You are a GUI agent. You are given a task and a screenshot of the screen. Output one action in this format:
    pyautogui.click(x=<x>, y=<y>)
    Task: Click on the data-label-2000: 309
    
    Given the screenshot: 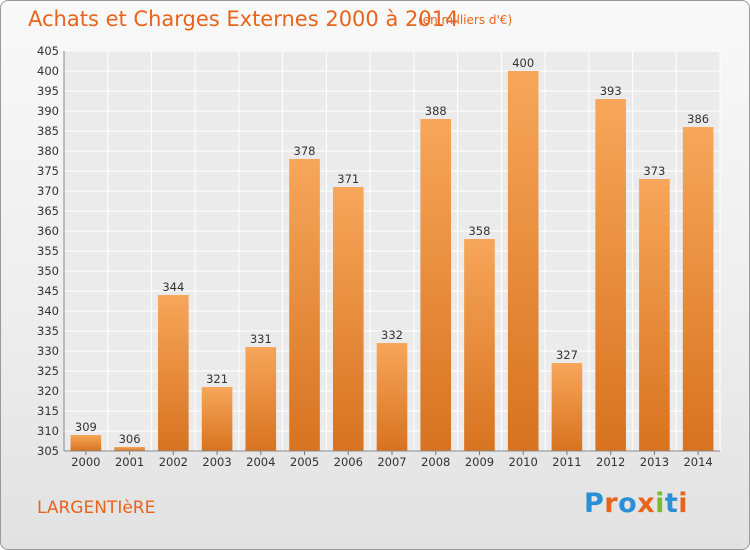 What is the action you would take?
    pyautogui.click(x=86, y=427)
    